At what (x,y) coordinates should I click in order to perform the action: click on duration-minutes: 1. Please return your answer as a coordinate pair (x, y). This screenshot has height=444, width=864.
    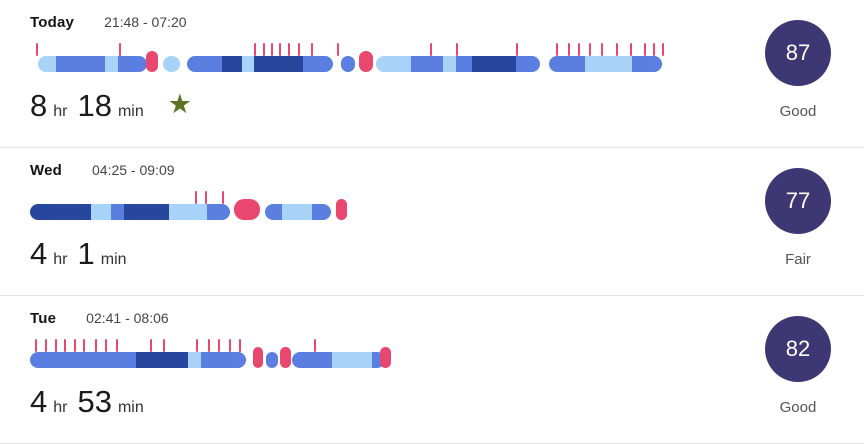
    Looking at the image, I should click on (86, 253).